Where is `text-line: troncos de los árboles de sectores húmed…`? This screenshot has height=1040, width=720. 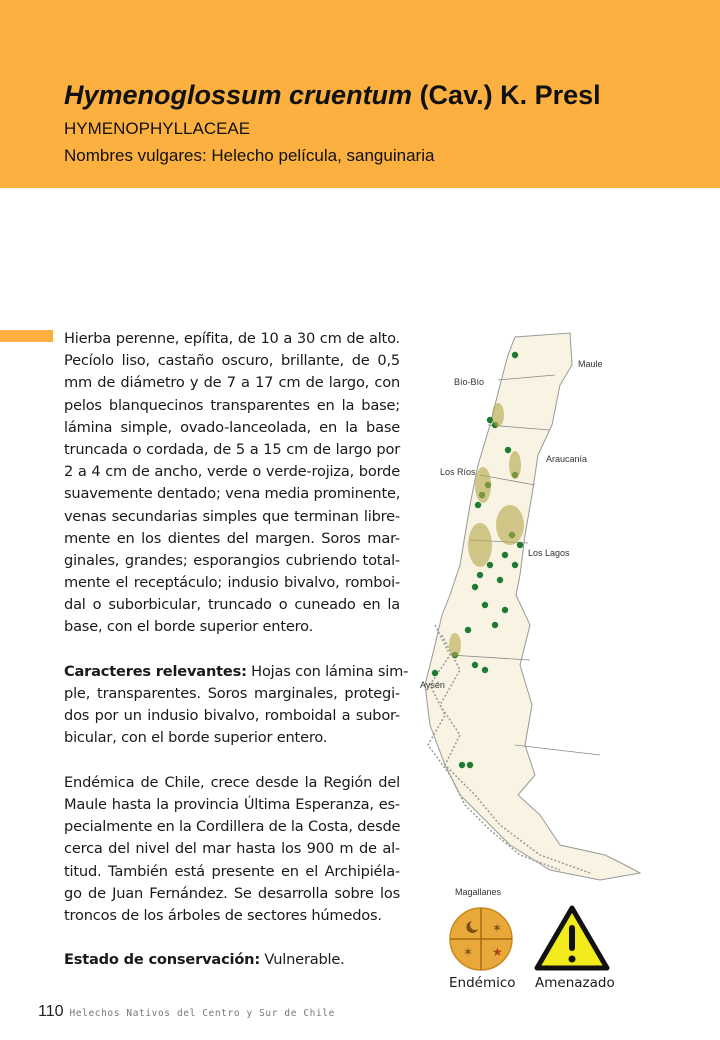 text-line: troncos de los árboles de sectores húmed… is located at coordinates (223, 915).